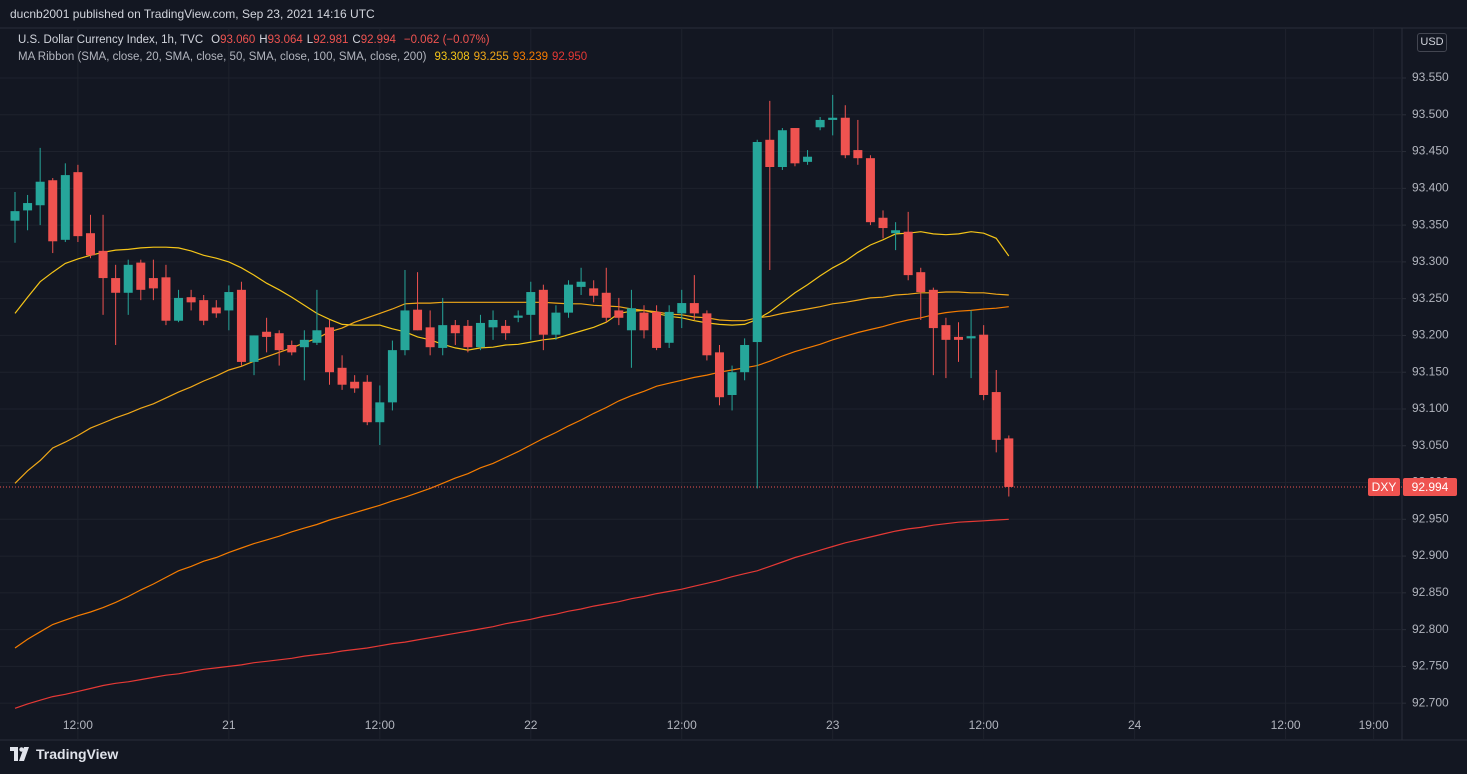 The width and height of the screenshot is (1467, 774). I want to click on symbol-tag-label: DXY, so click(1384, 487).